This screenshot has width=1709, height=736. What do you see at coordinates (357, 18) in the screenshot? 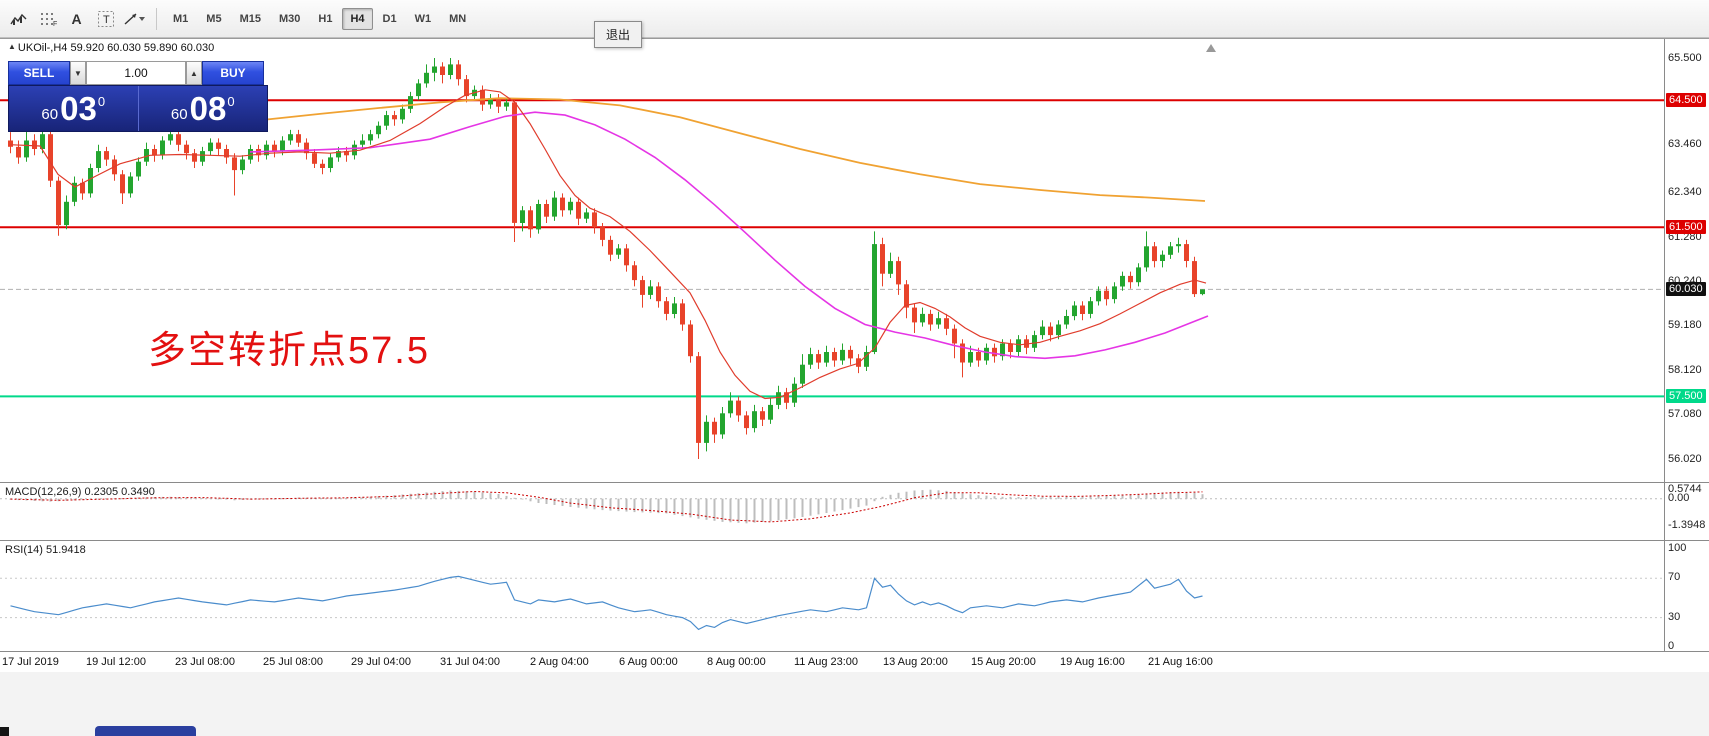
I see `tab-timeframe-h4: H4` at bounding box center [357, 18].